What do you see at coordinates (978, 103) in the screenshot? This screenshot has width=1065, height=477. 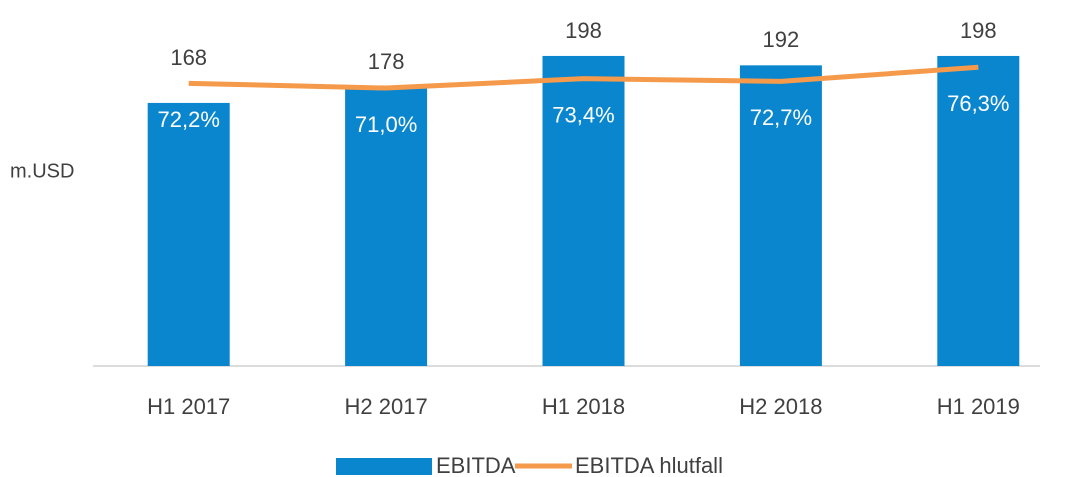 I see `line-value-label: 76,3%` at bounding box center [978, 103].